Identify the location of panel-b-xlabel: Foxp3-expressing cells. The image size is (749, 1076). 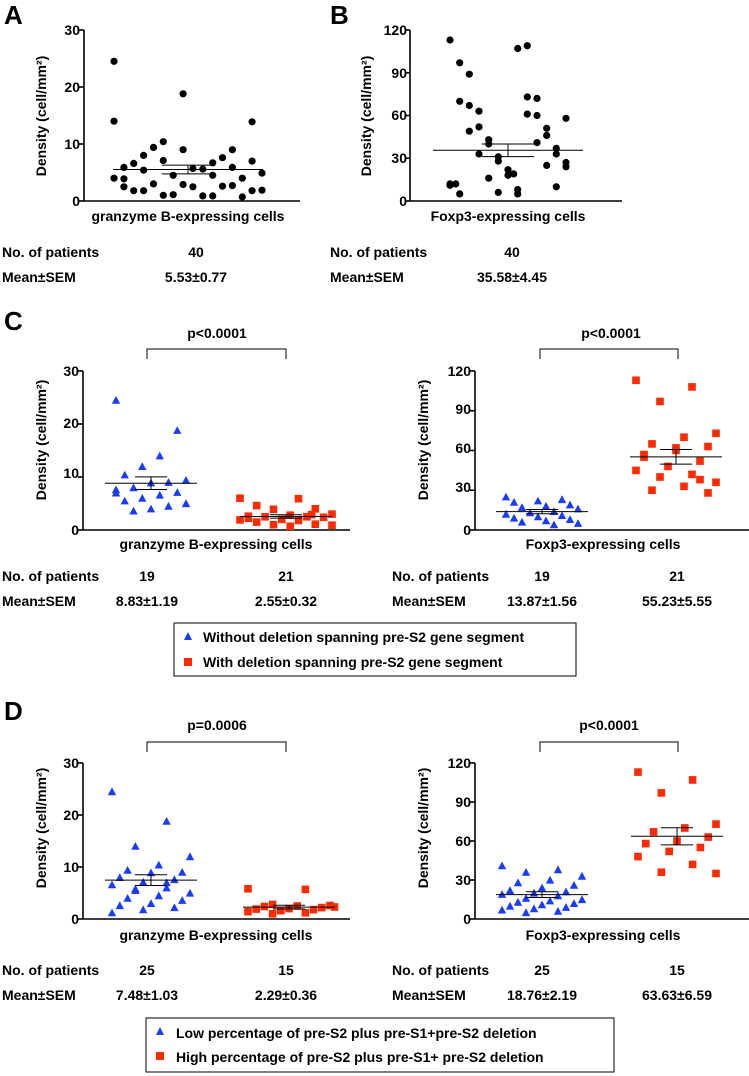
(508, 216).